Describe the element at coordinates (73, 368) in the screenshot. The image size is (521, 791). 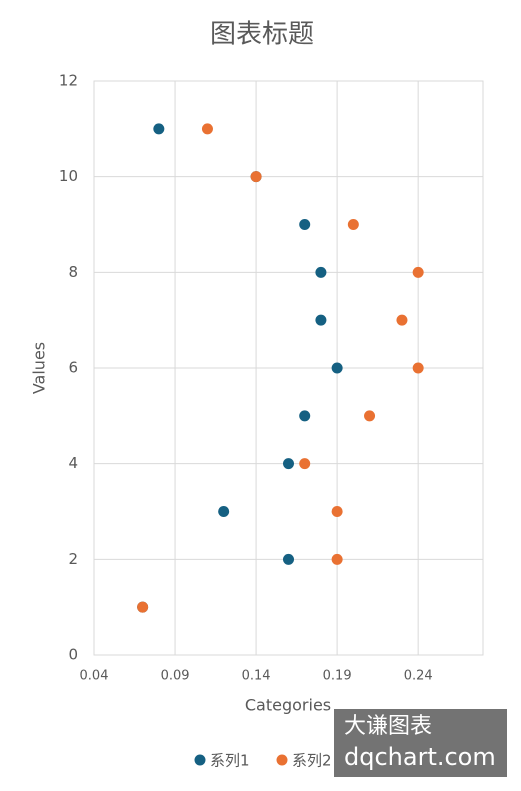
I see `y-tick-label: 6` at that location.